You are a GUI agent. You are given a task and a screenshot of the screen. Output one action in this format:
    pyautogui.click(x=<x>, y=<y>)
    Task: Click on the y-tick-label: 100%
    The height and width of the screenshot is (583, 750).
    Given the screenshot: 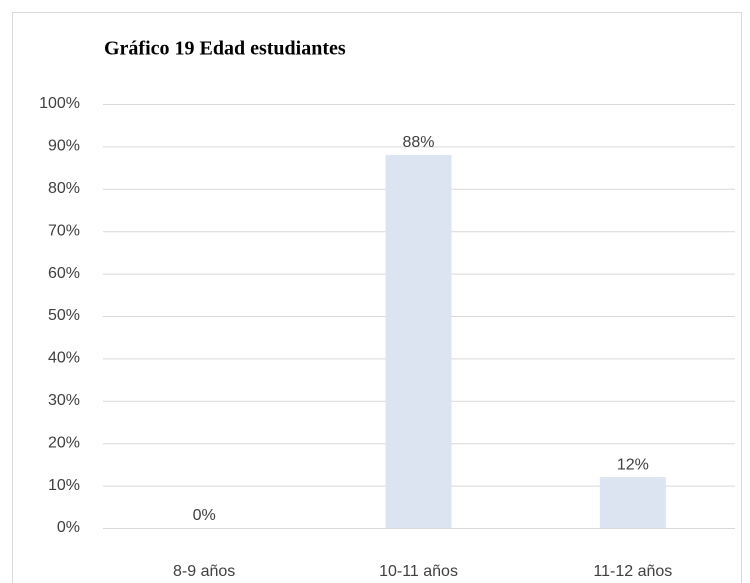 What is the action you would take?
    pyautogui.click(x=59, y=103)
    